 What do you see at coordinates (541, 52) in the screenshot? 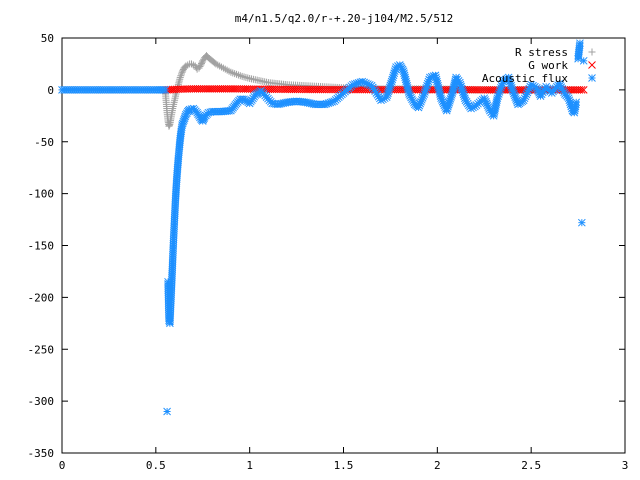
I see `legend-label: R stress` at bounding box center [541, 52].